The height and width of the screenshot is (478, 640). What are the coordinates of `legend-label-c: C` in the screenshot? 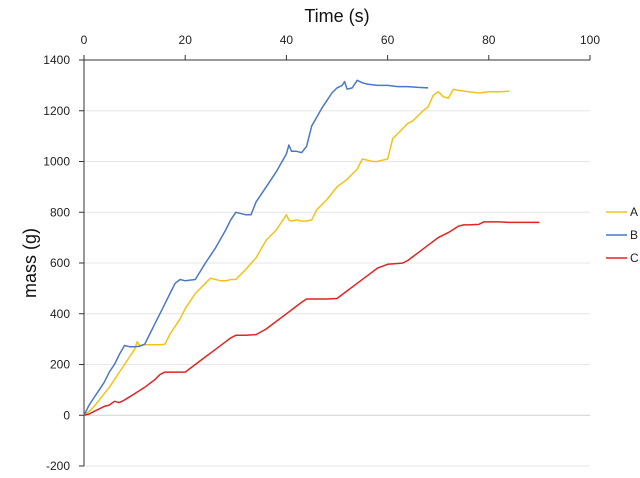 It's located at (634, 258).